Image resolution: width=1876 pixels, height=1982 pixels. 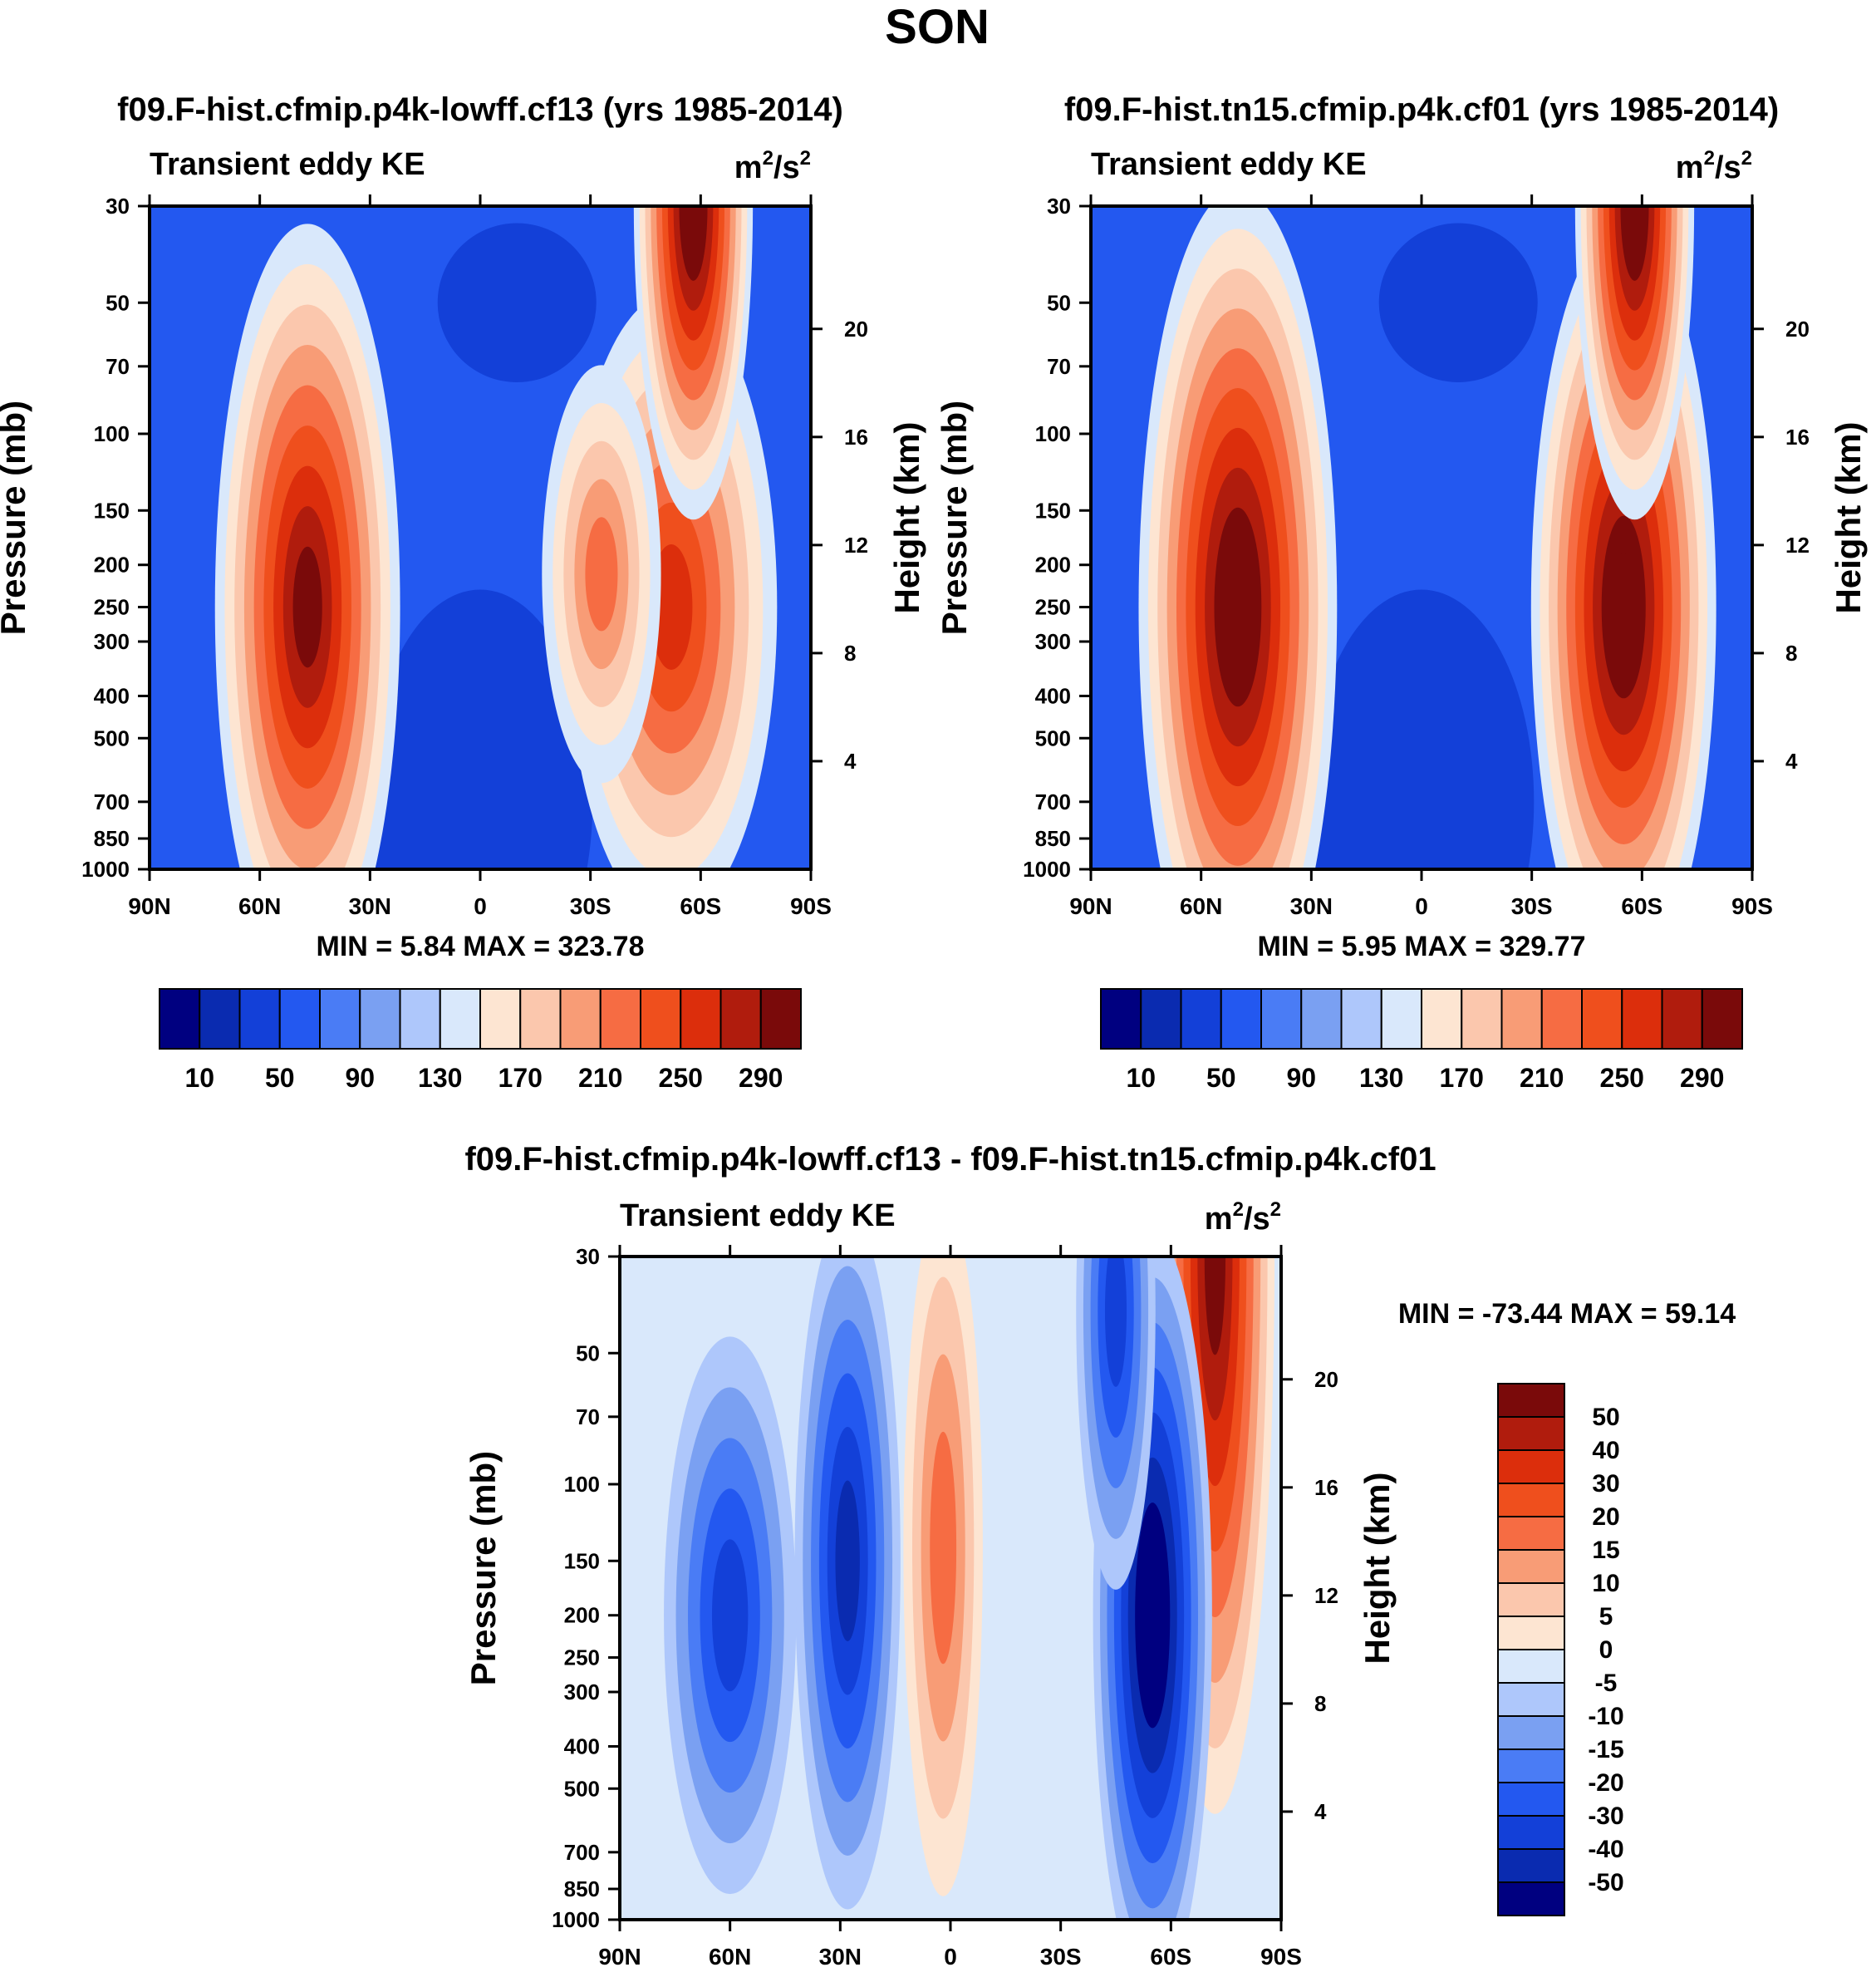 What do you see at coordinates (588, 1256) in the screenshot?
I see `y-tick-label: 30` at bounding box center [588, 1256].